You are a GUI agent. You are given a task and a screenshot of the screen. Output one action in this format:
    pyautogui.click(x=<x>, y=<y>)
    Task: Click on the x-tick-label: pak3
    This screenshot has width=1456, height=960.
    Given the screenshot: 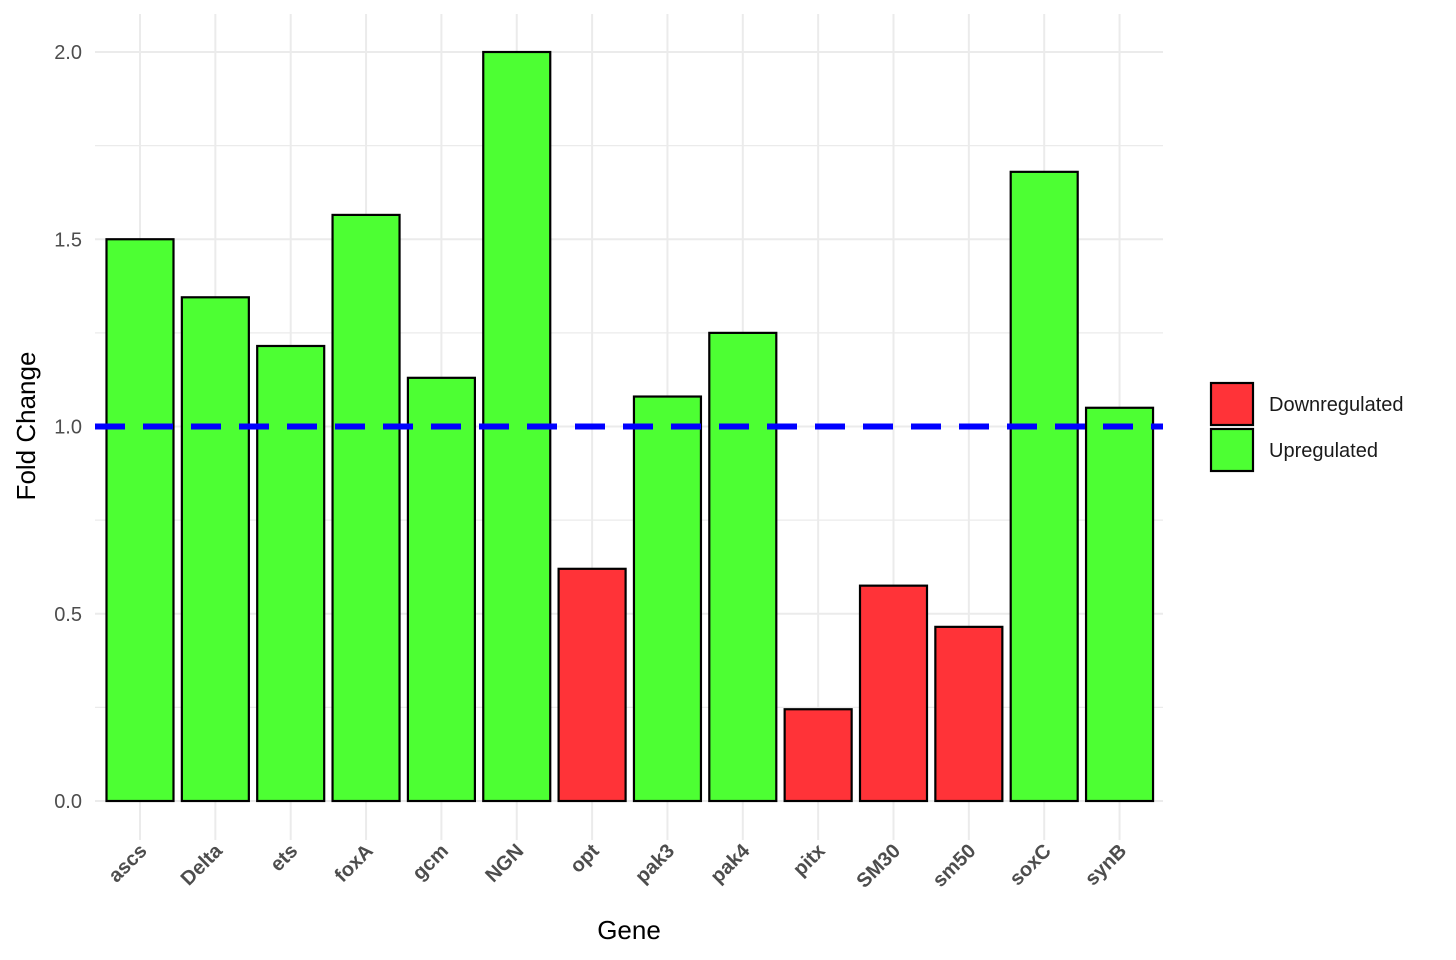 What is the action you would take?
    pyautogui.click(x=655, y=864)
    